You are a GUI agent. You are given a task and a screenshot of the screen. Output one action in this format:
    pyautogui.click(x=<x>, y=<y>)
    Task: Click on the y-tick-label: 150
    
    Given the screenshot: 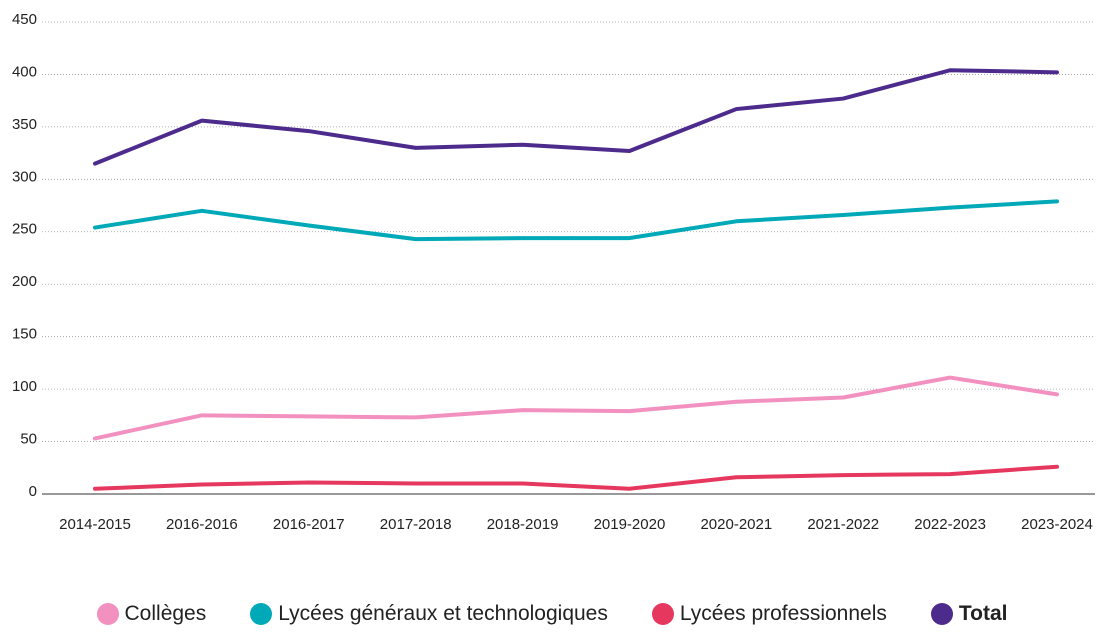 What is the action you would take?
    pyautogui.click(x=24, y=334)
    